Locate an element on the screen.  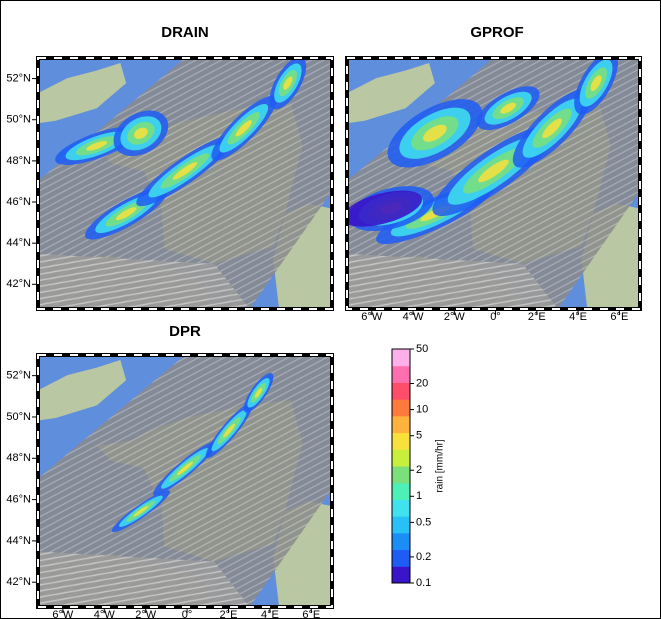
colorbar-frame is located at coordinates (401, 466).